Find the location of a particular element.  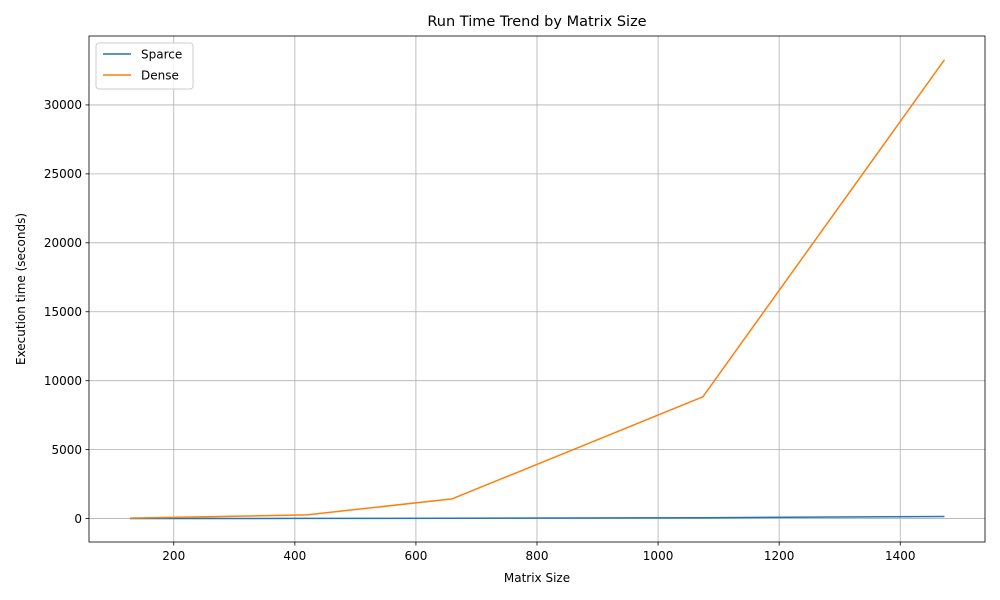

x-tick-label: 800 is located at coordinates (537, 556).